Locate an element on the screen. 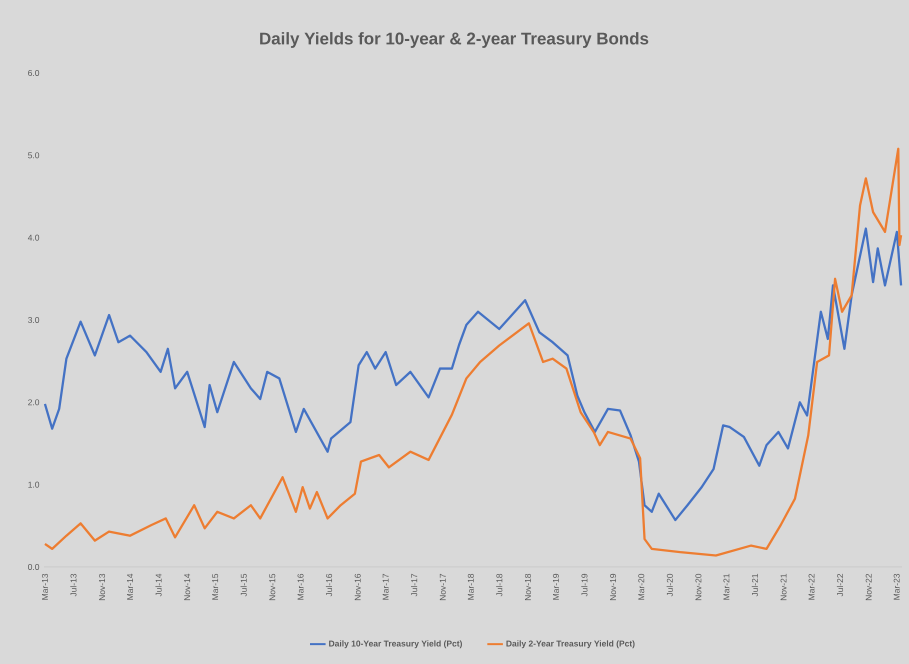 Image resolution: width=909 pixels, height=664 pixels. x-tick-label: Jul-13 is located at coordinates (73, 585).